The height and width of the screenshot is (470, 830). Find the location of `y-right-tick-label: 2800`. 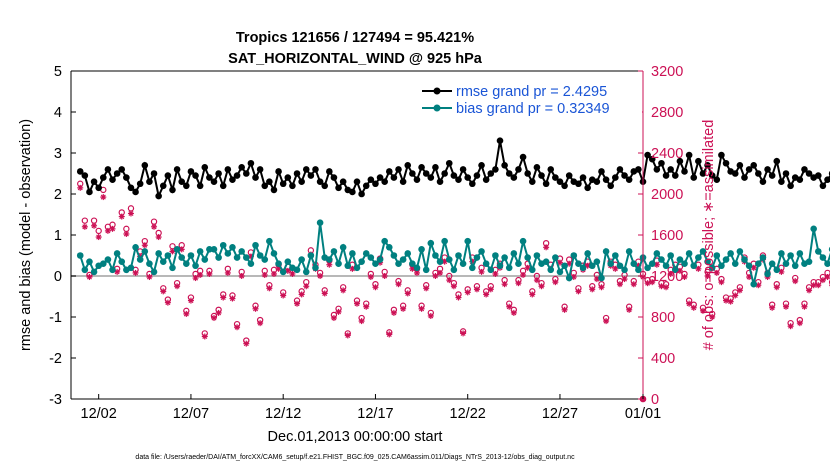

y-right-tick-label: 2800 is located at coordinates (667, 113).